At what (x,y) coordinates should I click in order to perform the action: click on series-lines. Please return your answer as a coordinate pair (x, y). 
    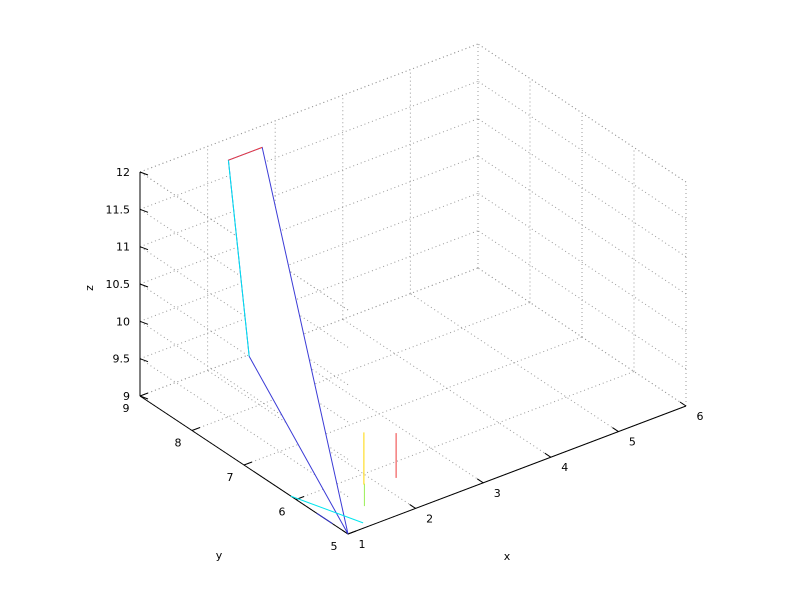
    Looking at the image, I should click on (312, 335).